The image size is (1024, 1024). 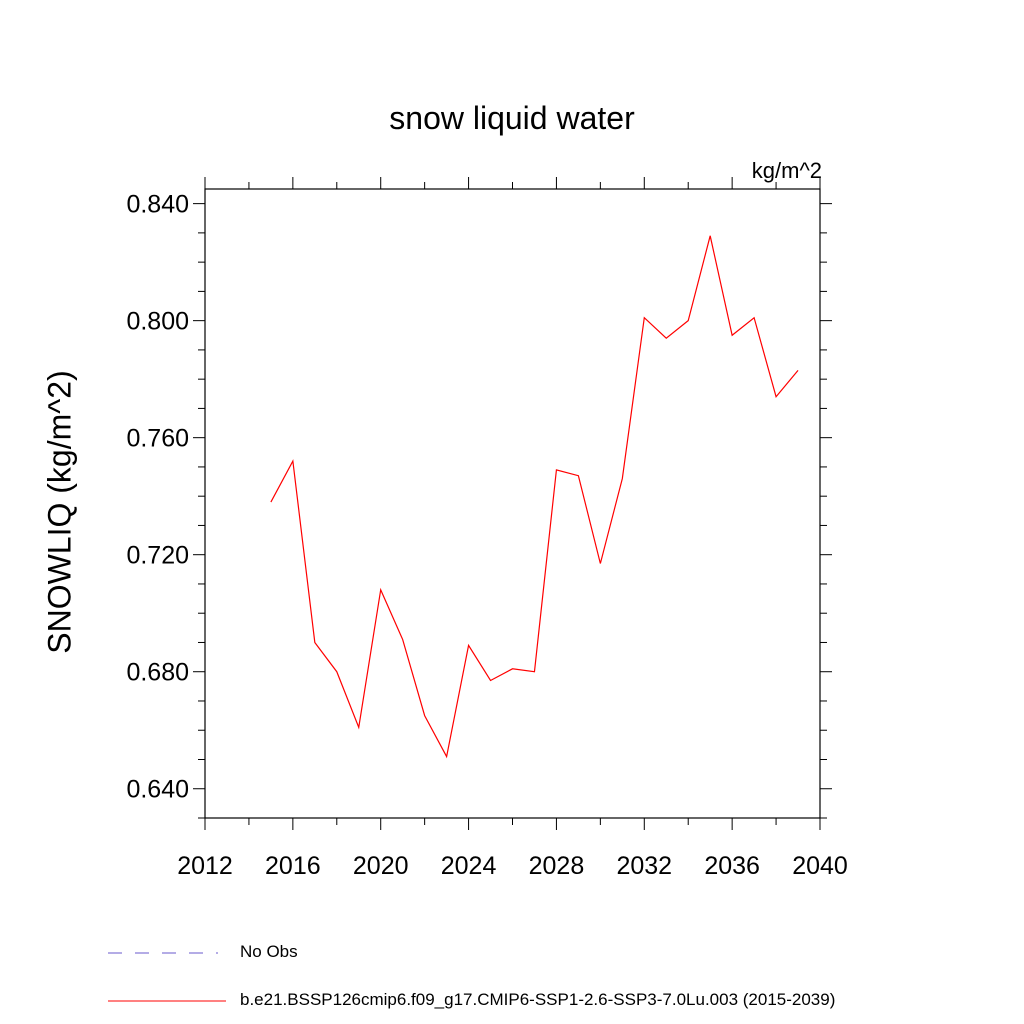 I want to click on x-tick-label: 2036, so click(x=732, y=866).